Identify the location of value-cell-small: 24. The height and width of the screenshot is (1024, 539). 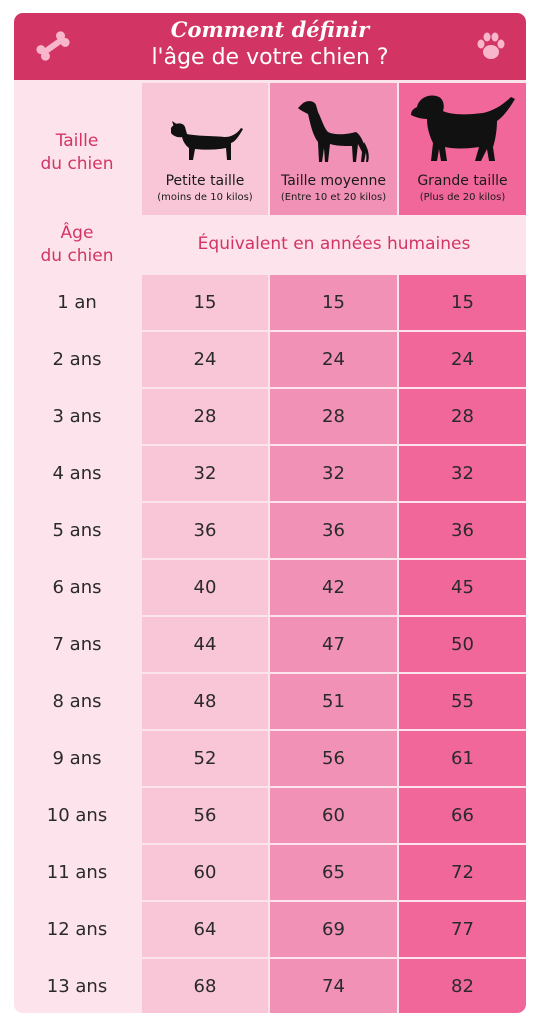
(205, 359).